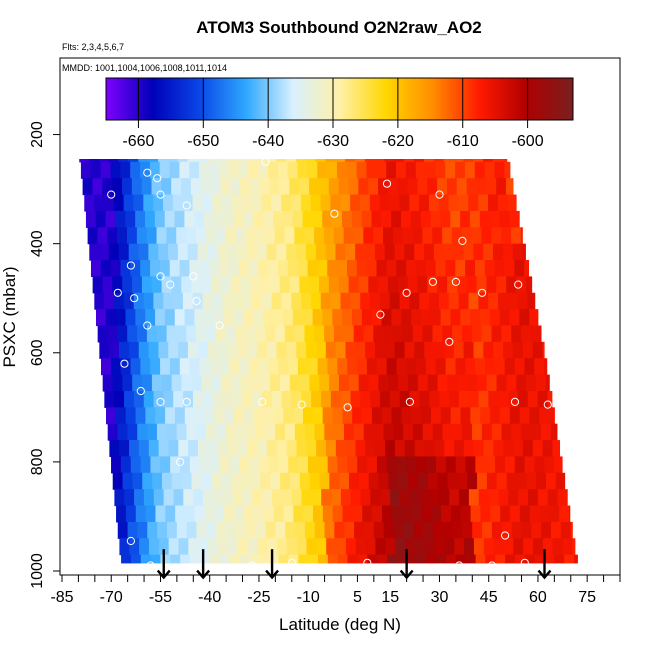 Image resolution: width=650 pixels, height=650 pixels. What do you see at coordinates (398, 141) in the screenshot?
I see `colorbar-tick-label: -620` at bounding box center [398, 141].